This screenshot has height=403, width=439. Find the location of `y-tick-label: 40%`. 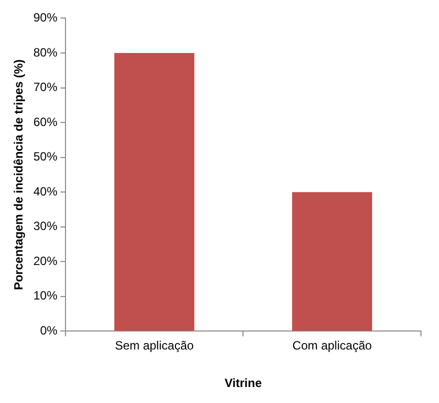

y-tick-label: 40% is located at coordinates (45, 191).